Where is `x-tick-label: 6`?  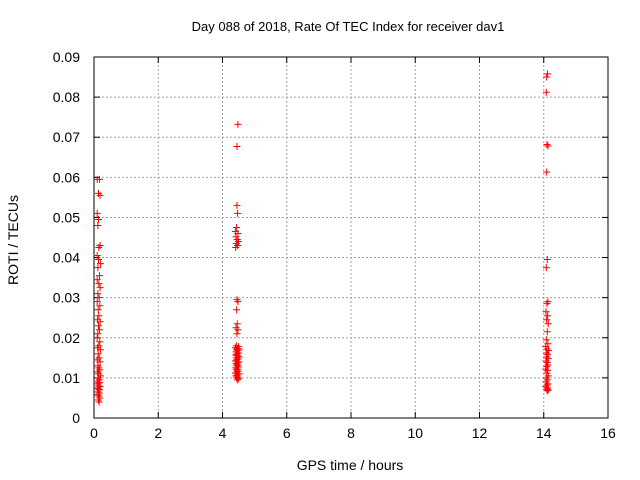
x-tick-label: 6 is located at coordinates (287, 433).